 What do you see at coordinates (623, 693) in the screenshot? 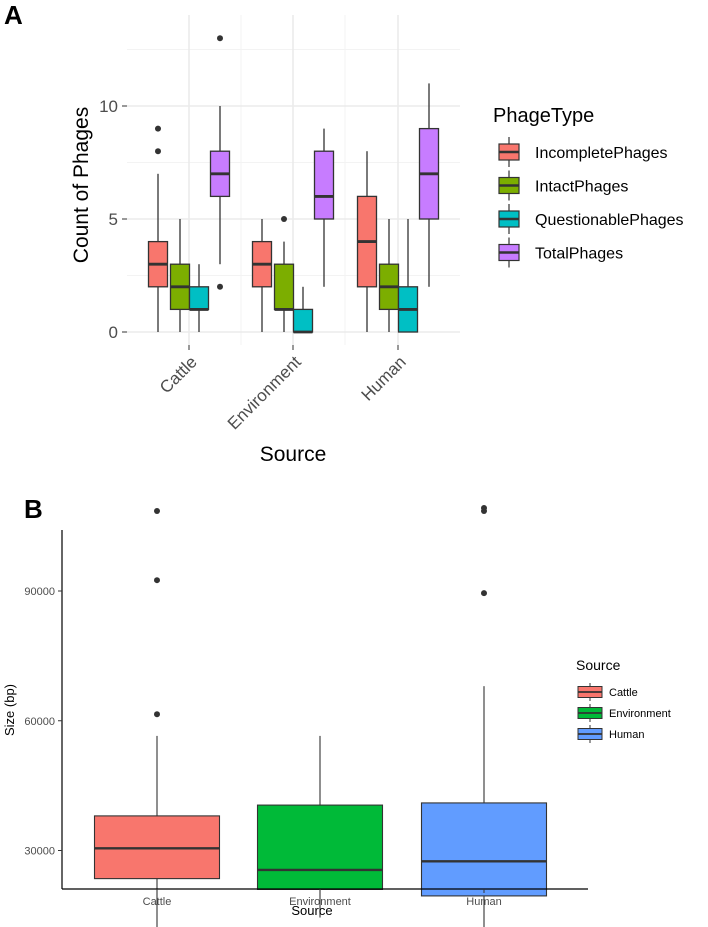
I see `panel-b-legend-cattle-label: Cattle` at bounding box center [623, 693].